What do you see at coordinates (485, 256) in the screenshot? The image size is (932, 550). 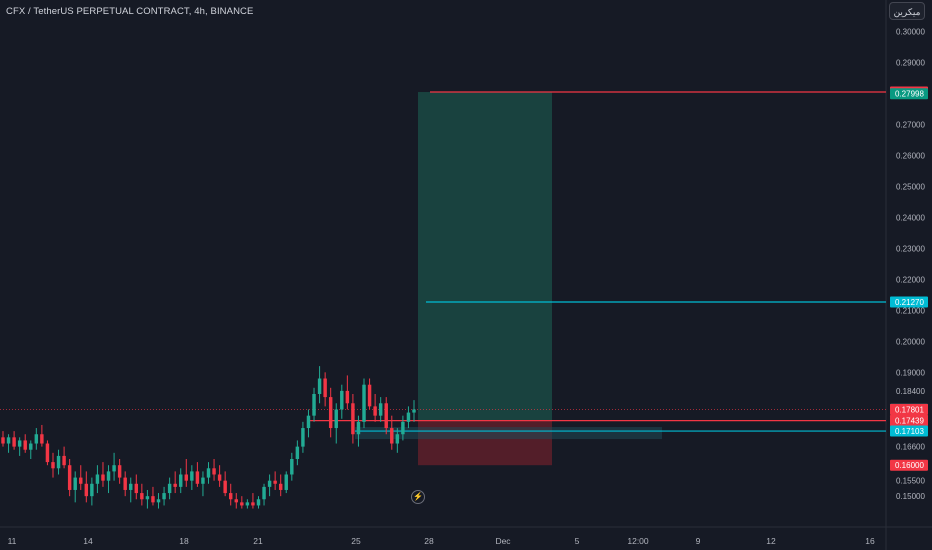 I see `target-zone` at bounding box center [485, 256].